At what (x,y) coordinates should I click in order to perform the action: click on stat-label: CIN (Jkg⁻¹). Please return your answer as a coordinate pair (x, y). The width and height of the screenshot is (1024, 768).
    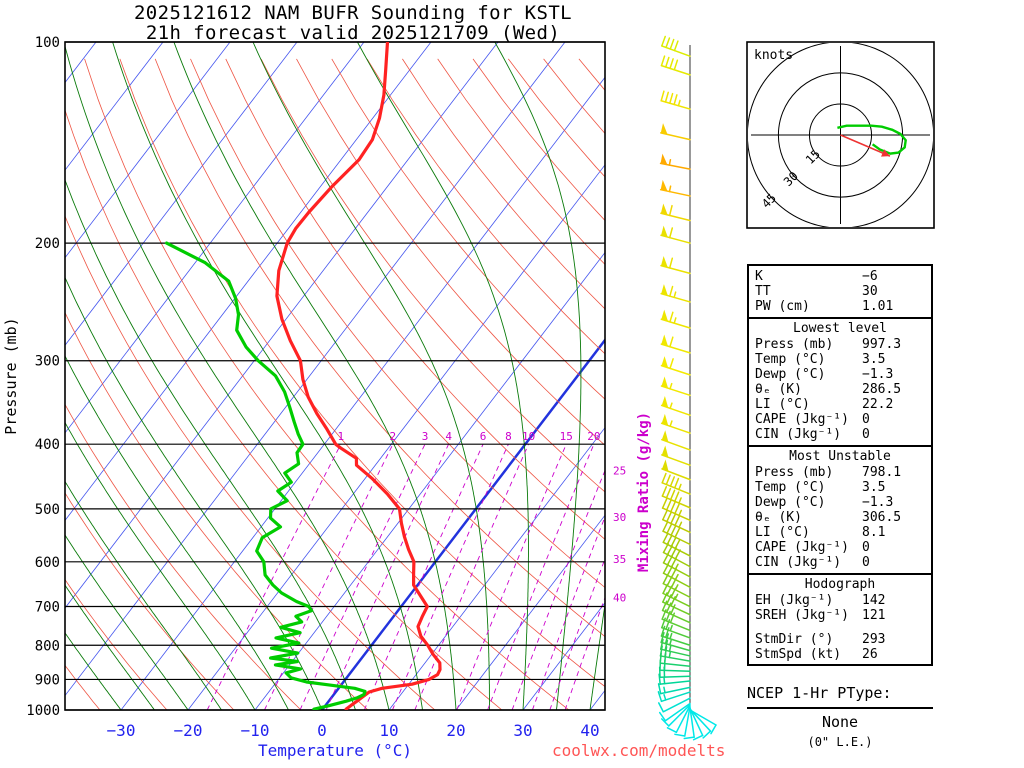
    Looking at the image, I should click on (798, 434).